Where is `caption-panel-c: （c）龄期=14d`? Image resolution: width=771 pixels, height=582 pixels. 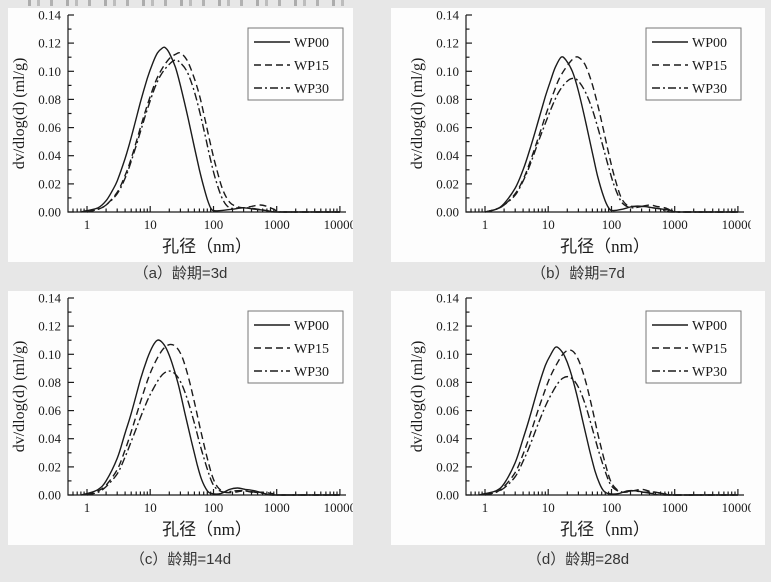
caption-panel-c: （c）龄期=14d is located at coordinates (180, 559).